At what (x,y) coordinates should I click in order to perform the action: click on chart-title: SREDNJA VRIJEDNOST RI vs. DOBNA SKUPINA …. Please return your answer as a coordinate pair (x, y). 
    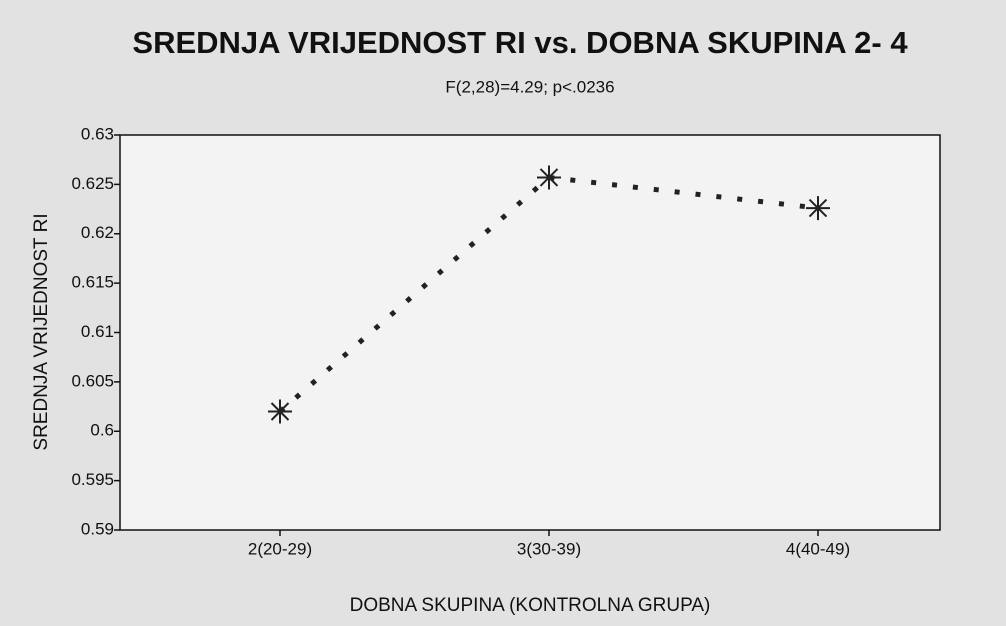
    Looking at the image, I should click on (520, 42).